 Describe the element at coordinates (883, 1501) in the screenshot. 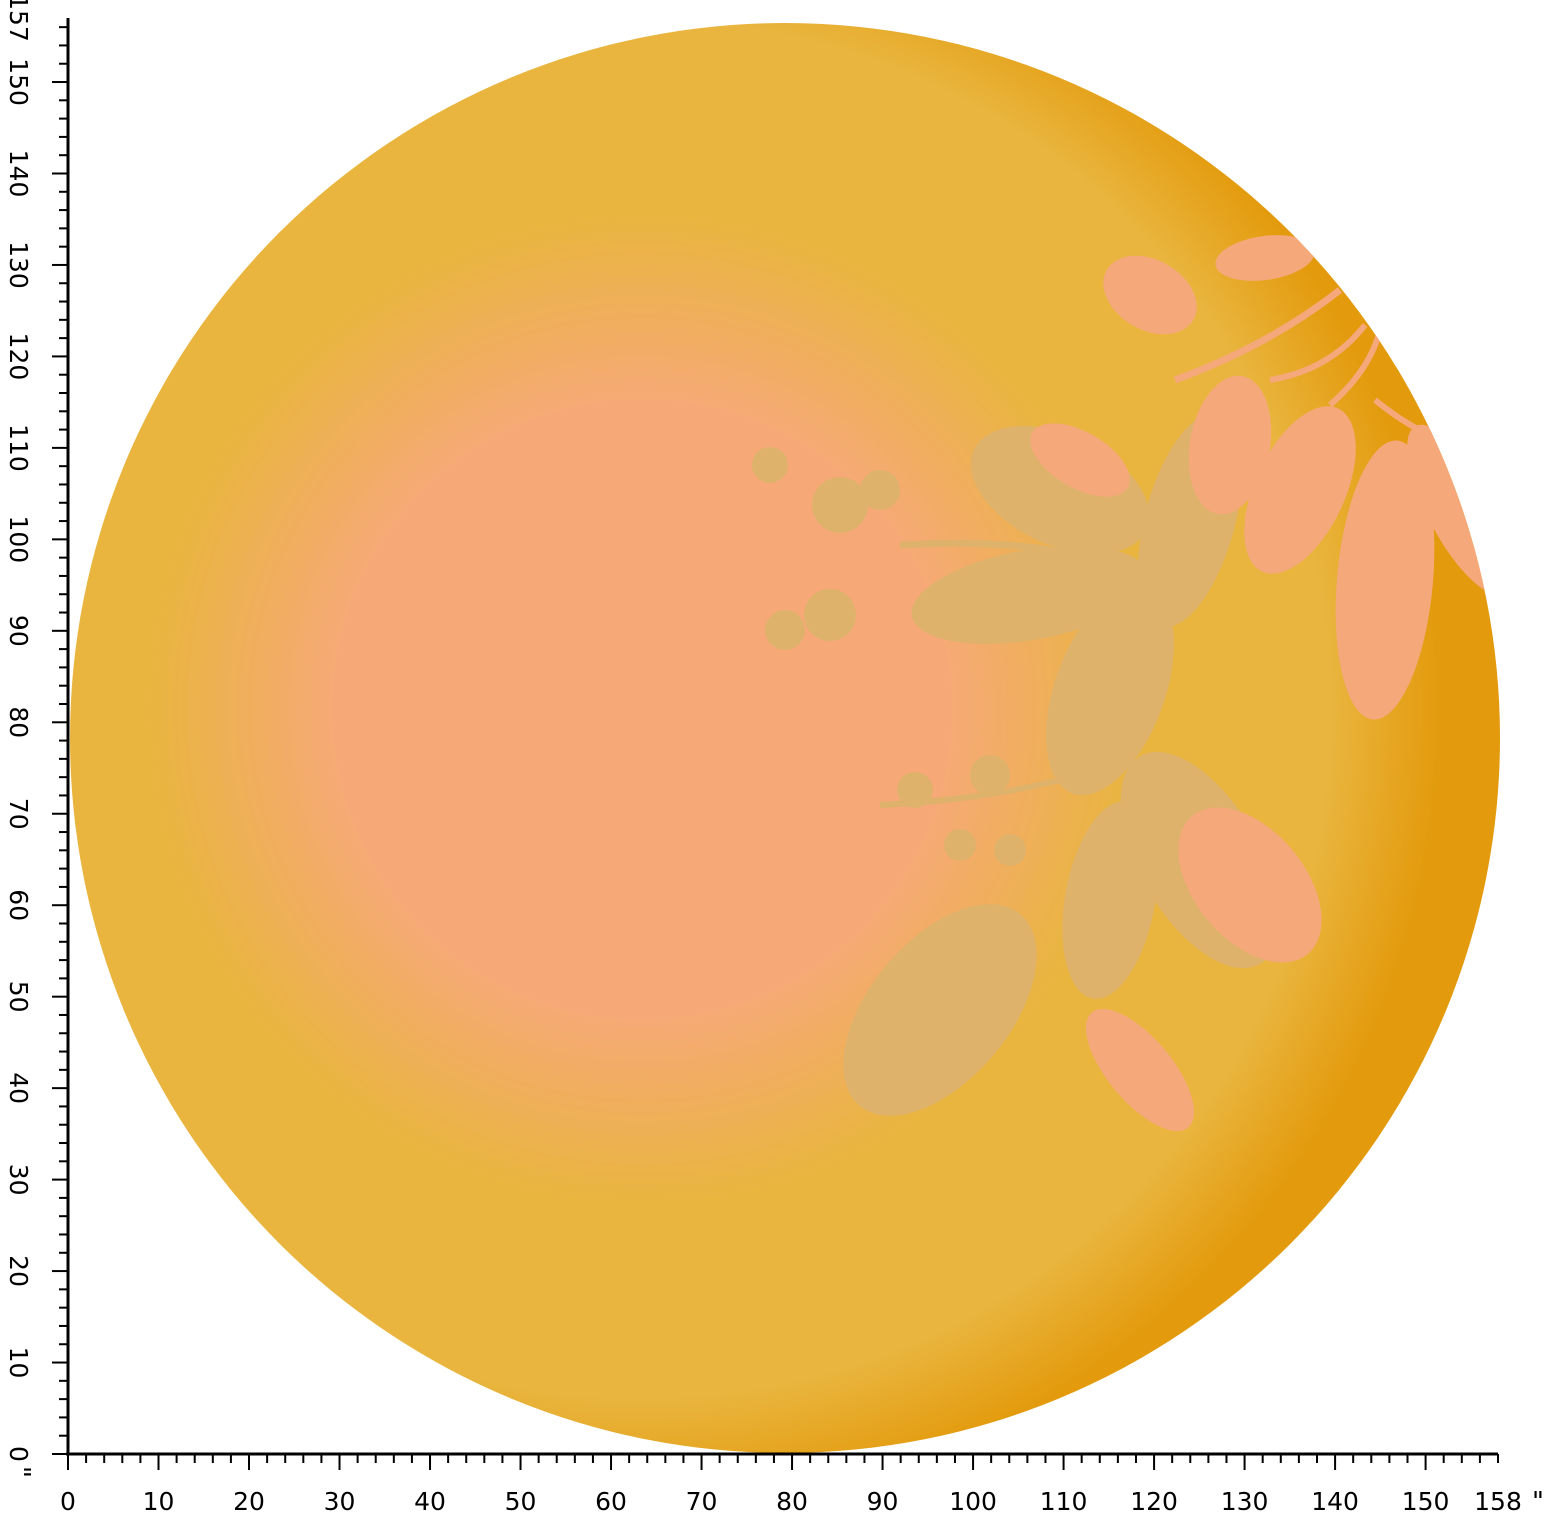

I see `horizontal-ruler-label: 90` at that location.